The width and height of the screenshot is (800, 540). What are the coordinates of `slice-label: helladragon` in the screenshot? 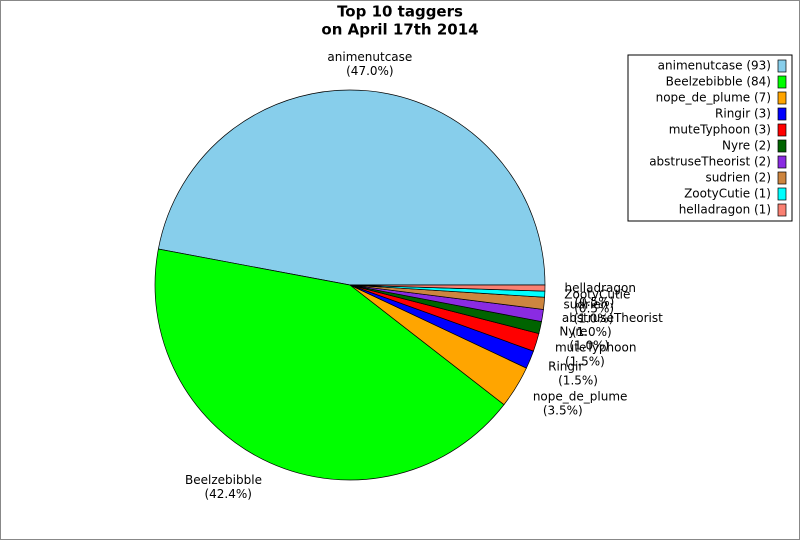 It's located at (599, 288).